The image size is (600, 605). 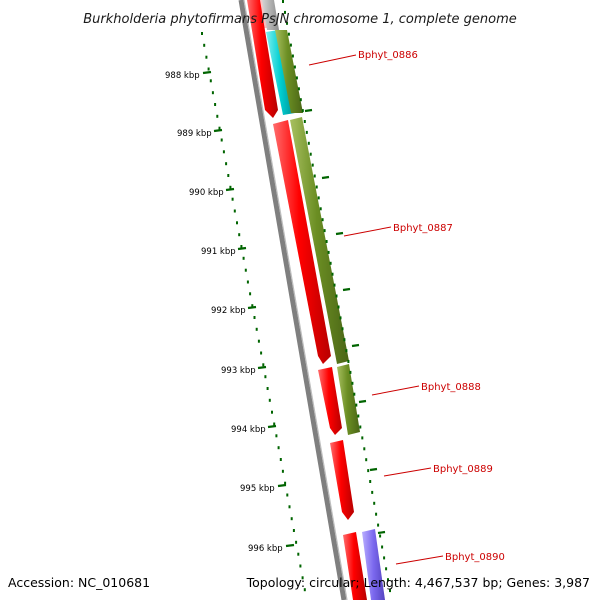 I want to click on accession-text: Accession: NC_010681, so click(x=79, y=582).